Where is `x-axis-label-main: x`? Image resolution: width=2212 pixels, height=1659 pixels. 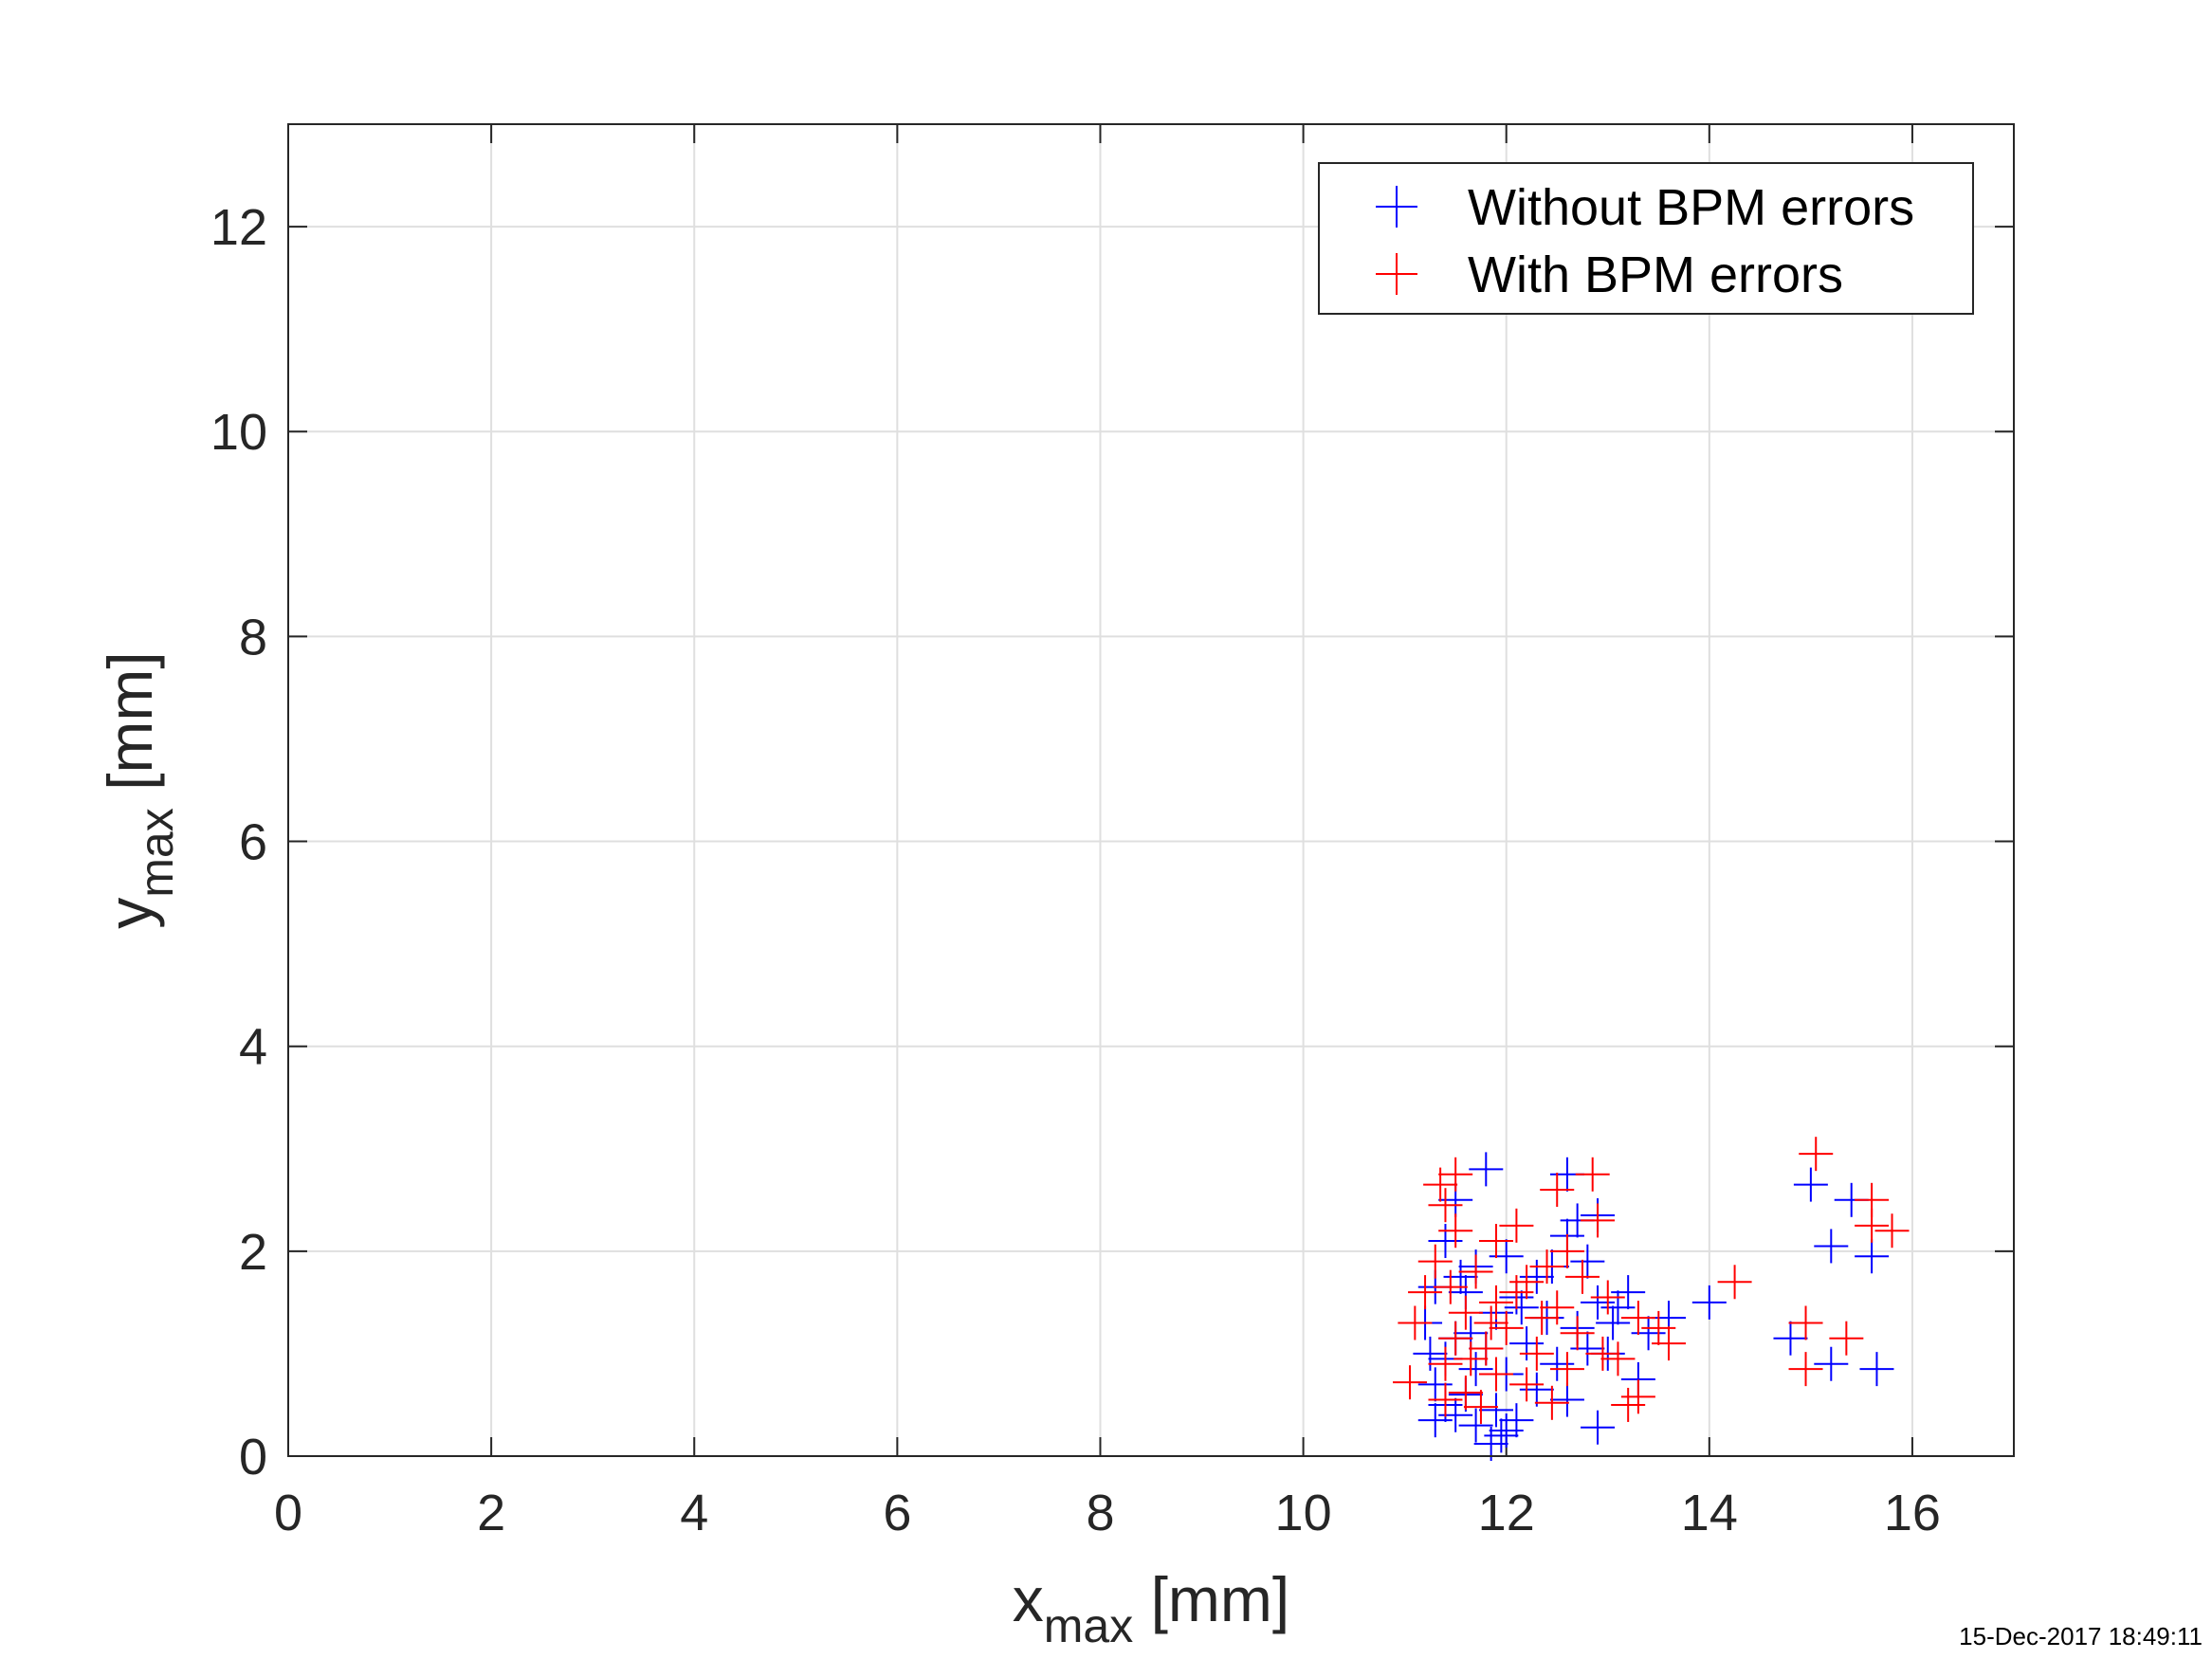 x-axis-label-main: x is located at coordinates (1028, 1599).